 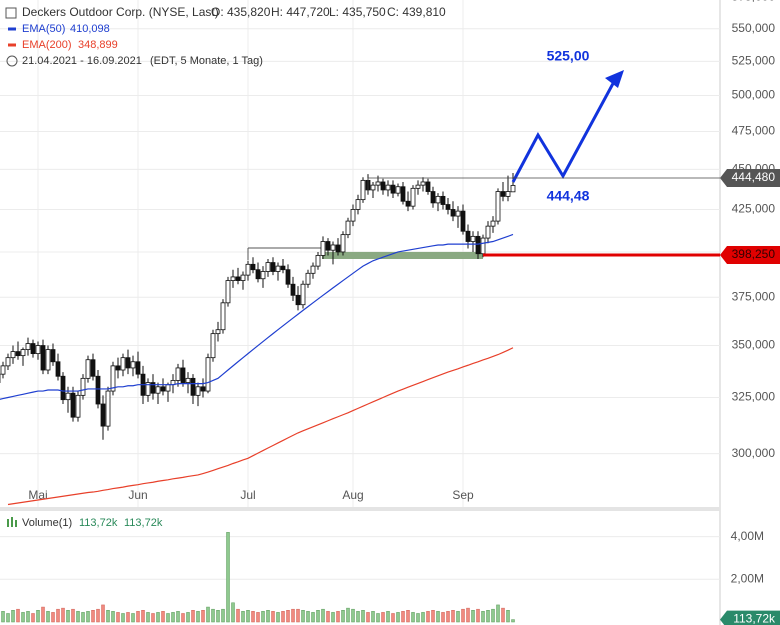 I want to click on ohlc: H: 447,720, so click(x=300, y=12).